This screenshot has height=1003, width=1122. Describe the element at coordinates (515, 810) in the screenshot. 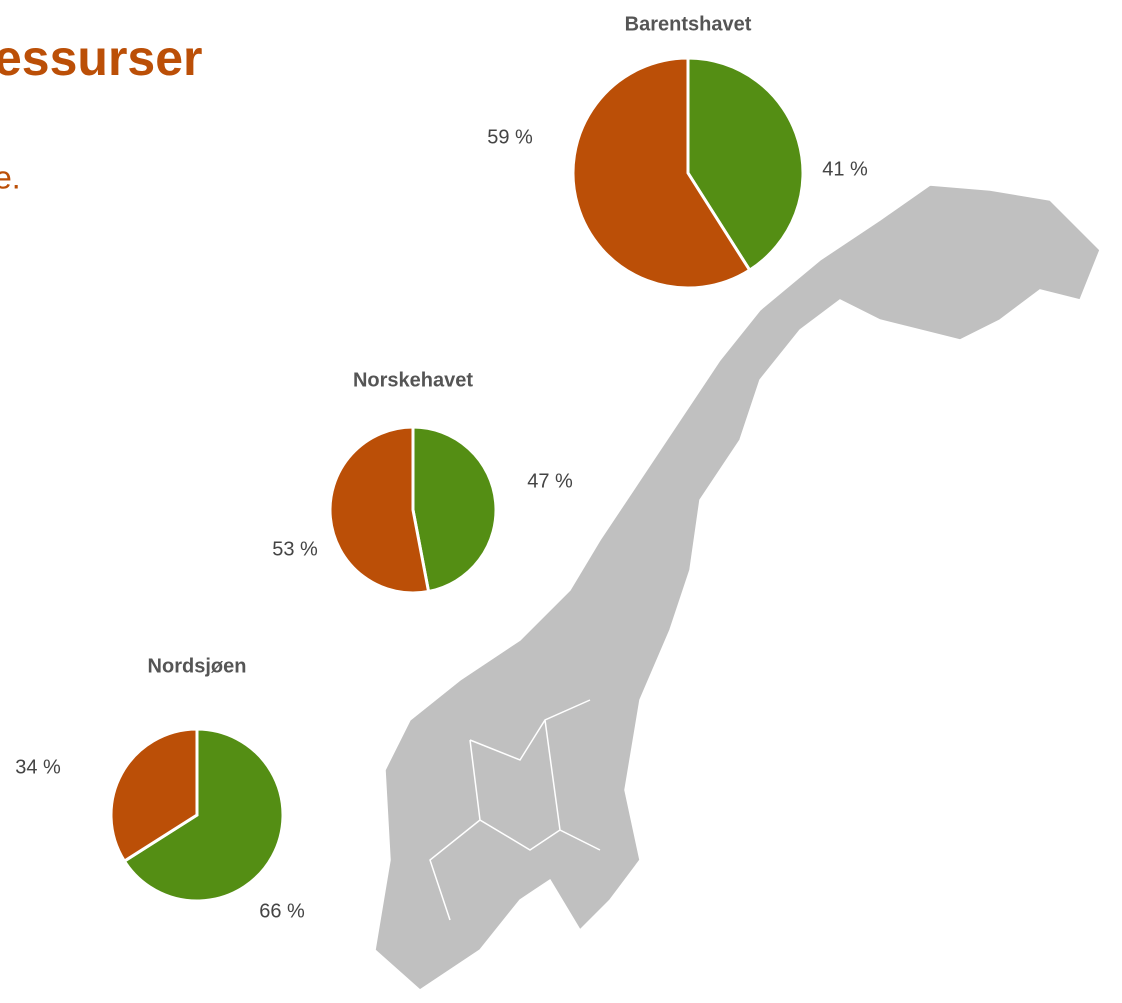

I see `region-borders` at that location.